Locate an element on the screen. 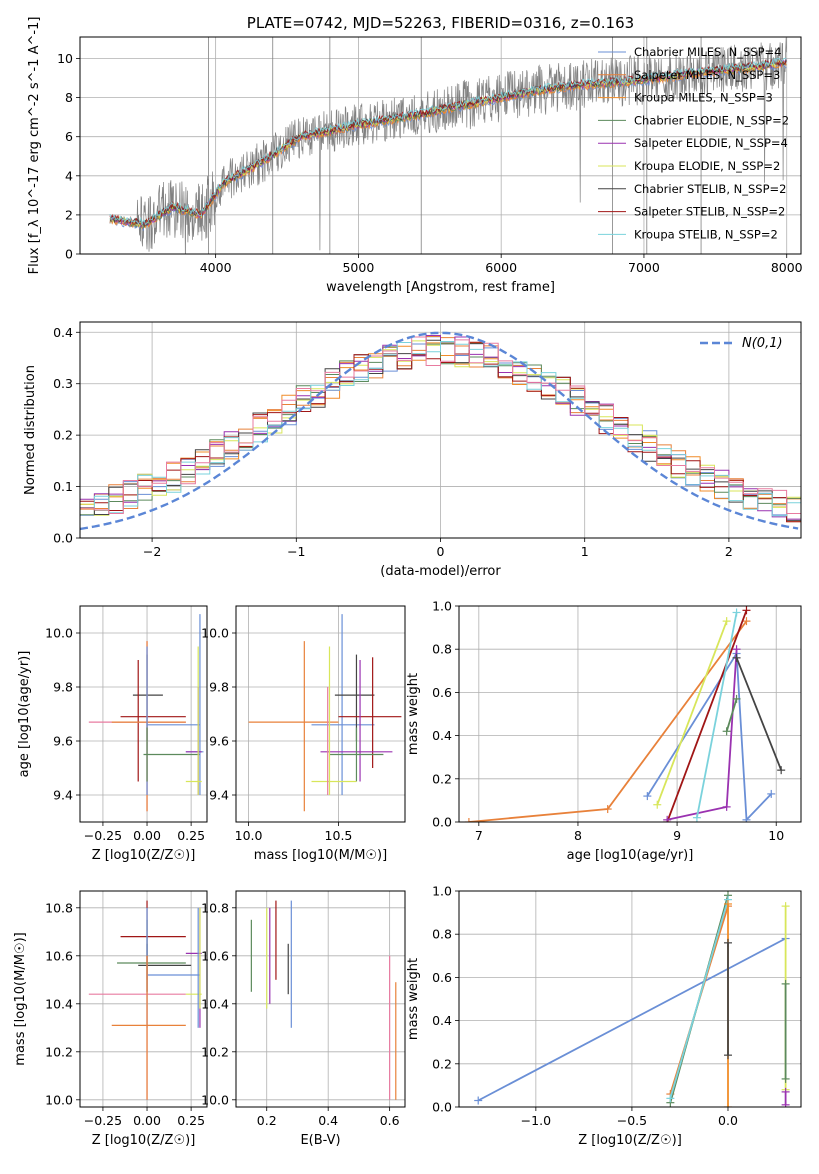 The image size is (819, 1174). x-tick-label: 5000 is located at coordinates (358, 267).